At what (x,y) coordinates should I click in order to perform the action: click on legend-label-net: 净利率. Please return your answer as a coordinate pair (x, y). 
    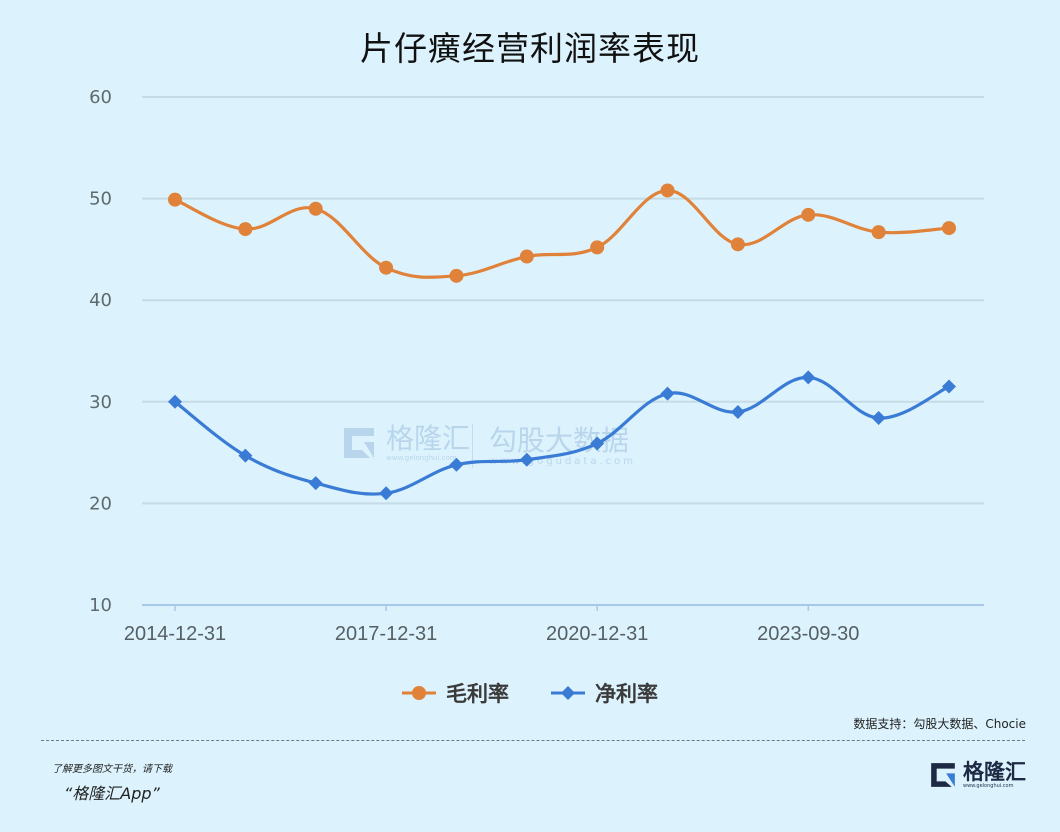
    Looking at the image, I should click on (626, 694).